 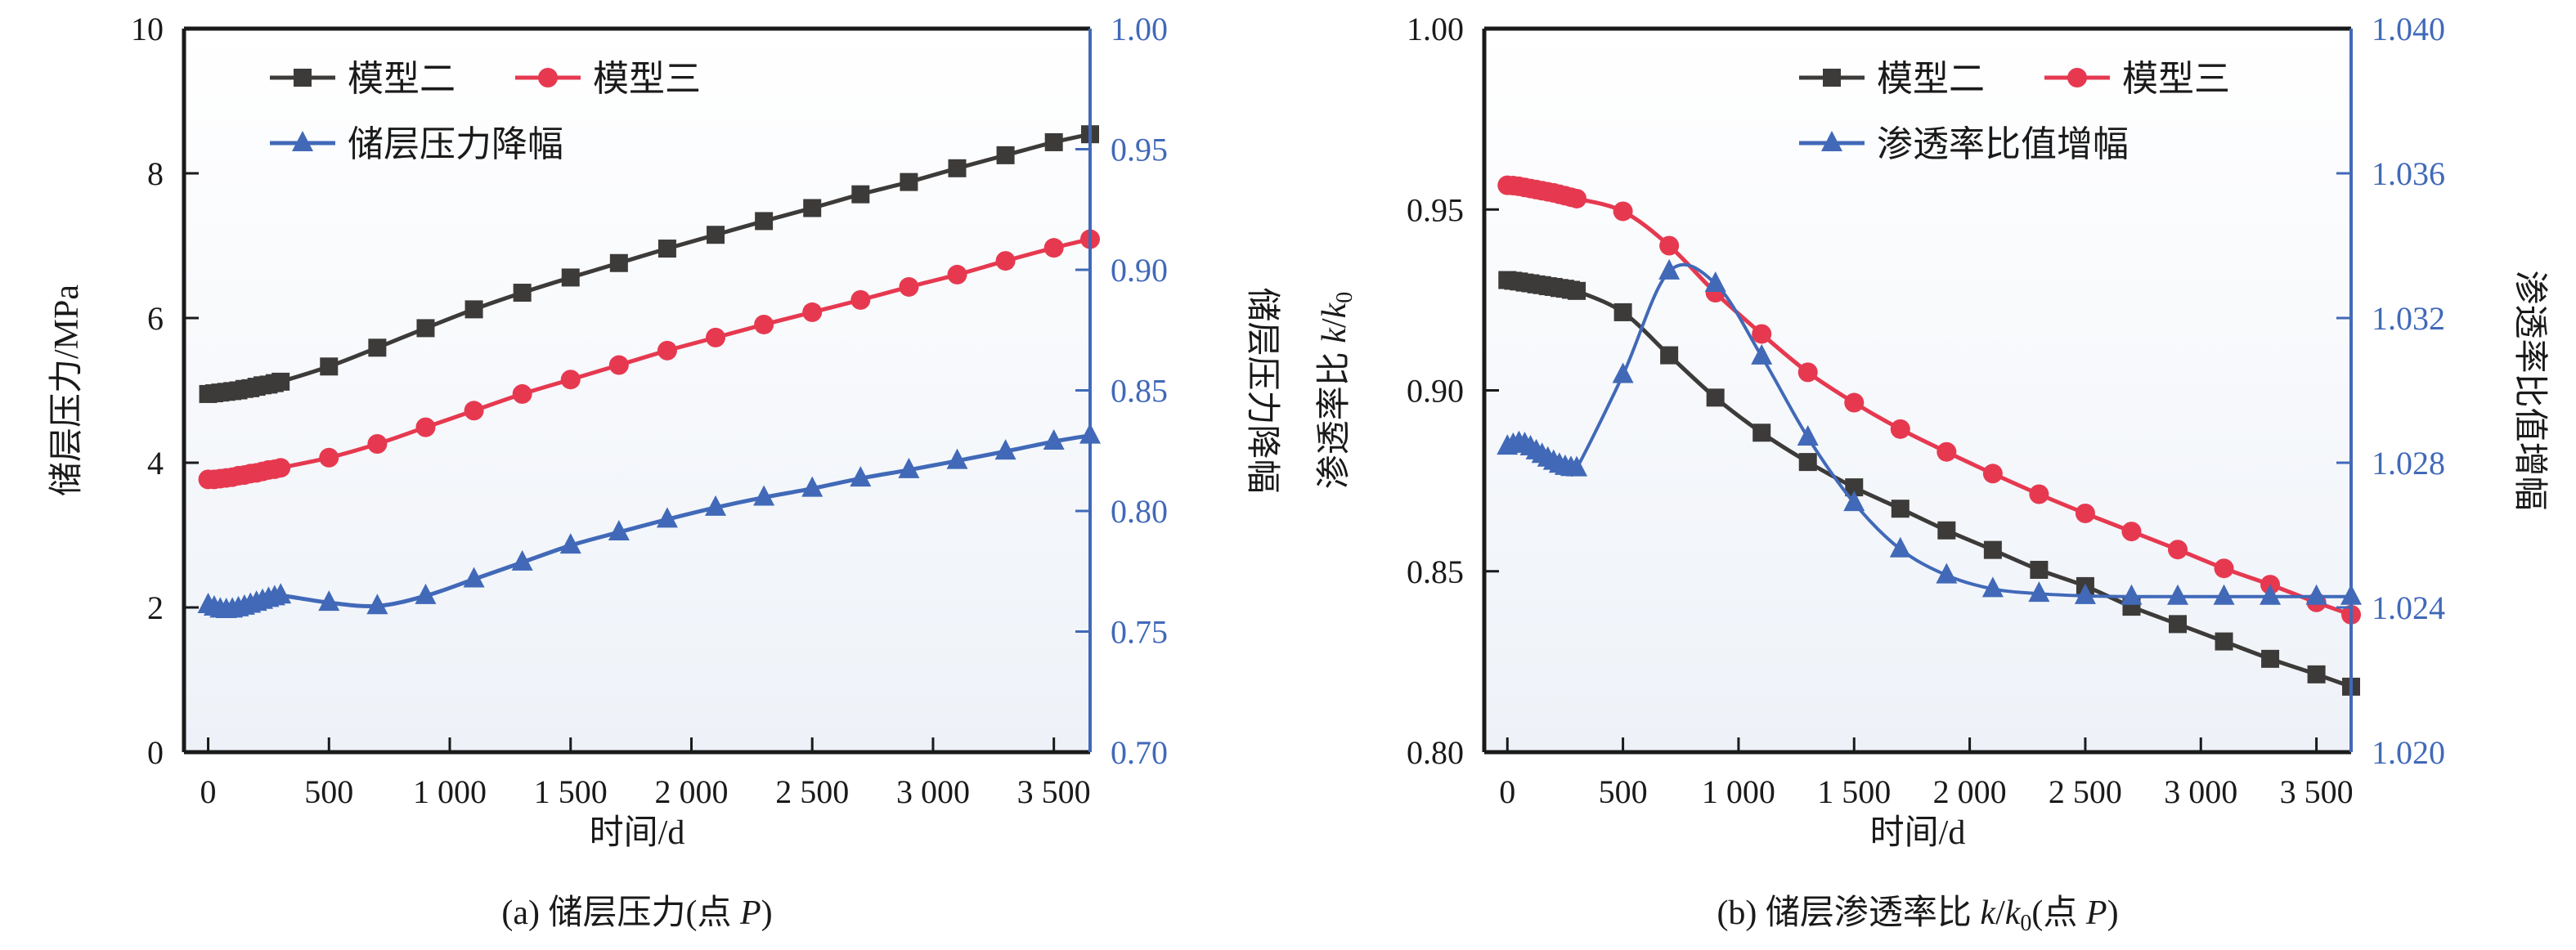 What do you see at coordinates (2530, 390) in the screenshot?
I see `y-axis-right-title-b: 渗透率比值增幅` at bounding box center [2530, 390].